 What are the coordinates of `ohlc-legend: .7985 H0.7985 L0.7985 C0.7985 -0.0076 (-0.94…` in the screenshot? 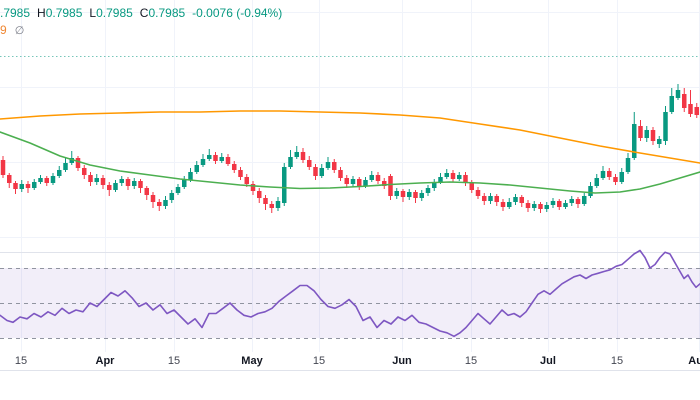 It's located at (141, 22).